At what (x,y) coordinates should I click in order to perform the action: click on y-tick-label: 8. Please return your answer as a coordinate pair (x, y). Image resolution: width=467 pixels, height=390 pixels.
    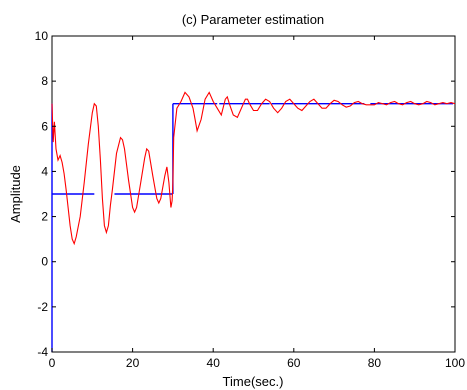
    Looking at the image, I should click on (44, 81).